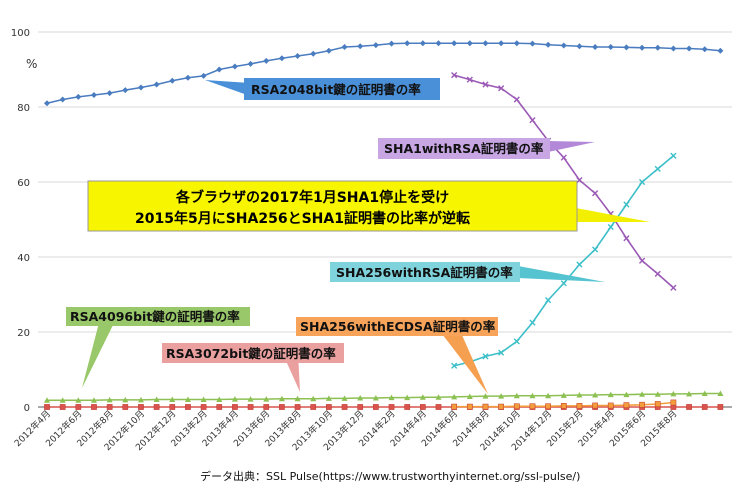 Image resolution: width=740 pixels, height=498 pixels. Describe the element at coordinates (23, 333) in the screenshot. I see `y-tick-label: 20` at that location.